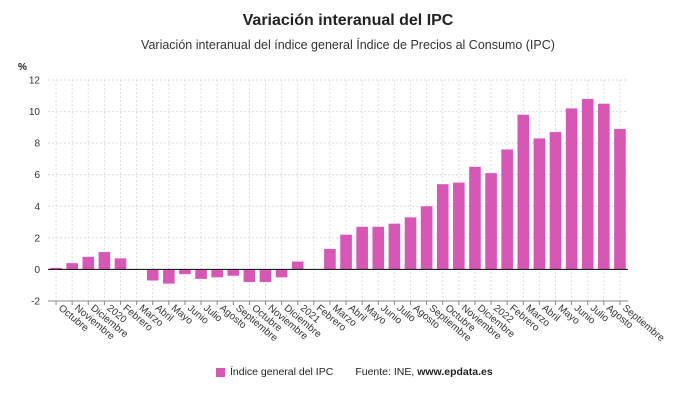 The width and height of the screenshot is (696, 411). What do you see at coordinates (348, 20) in the screenshot?
I see `chart-title: Variación interanual del IPC` at bounding box center [348, 20].